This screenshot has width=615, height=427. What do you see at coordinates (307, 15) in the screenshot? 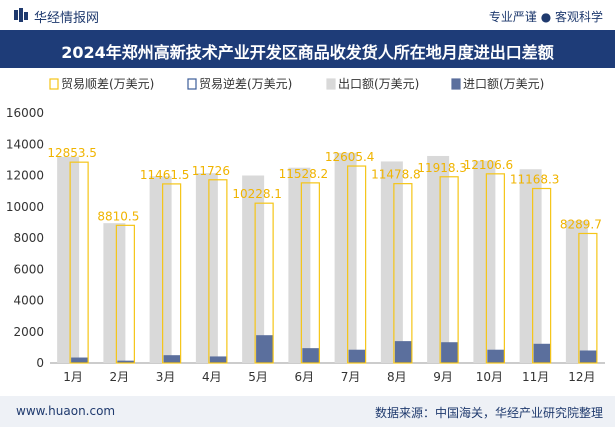
I see `top-bar: 华经情报网 专业严谨 ● 客观科学` at bounding box center [307, 15].